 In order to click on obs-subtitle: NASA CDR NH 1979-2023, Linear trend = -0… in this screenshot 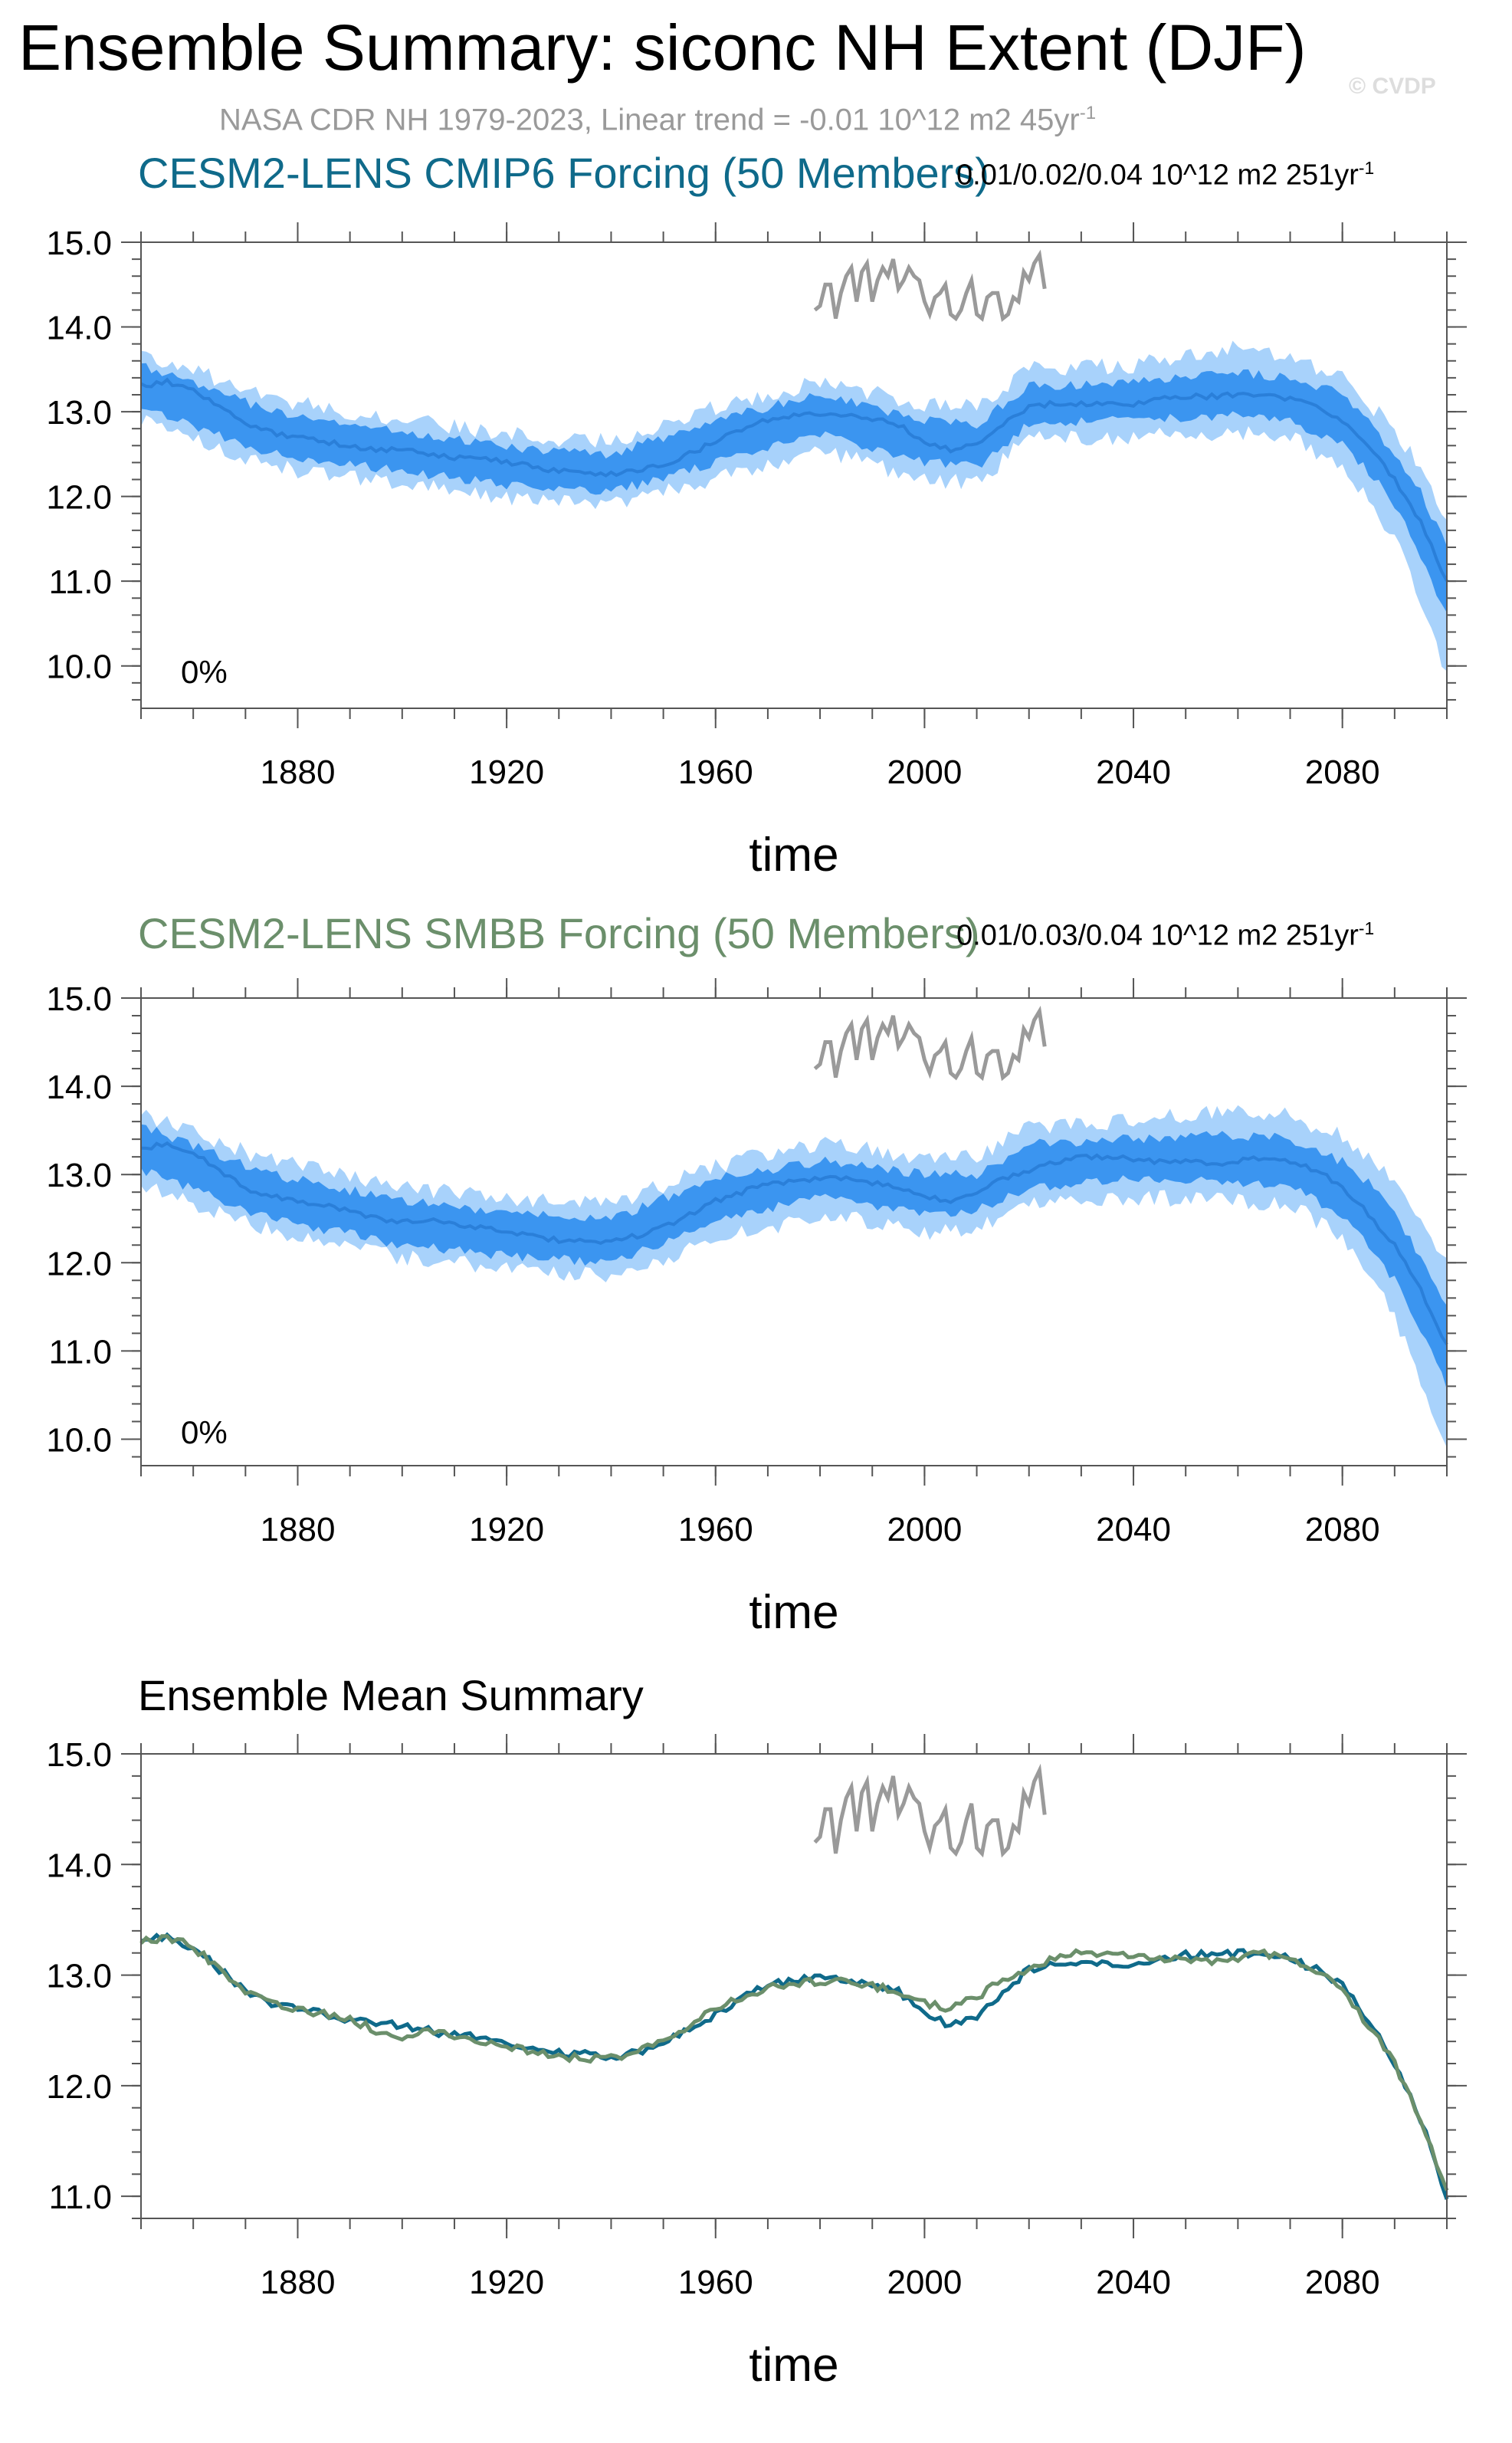, I will do `click(657, 120)`.